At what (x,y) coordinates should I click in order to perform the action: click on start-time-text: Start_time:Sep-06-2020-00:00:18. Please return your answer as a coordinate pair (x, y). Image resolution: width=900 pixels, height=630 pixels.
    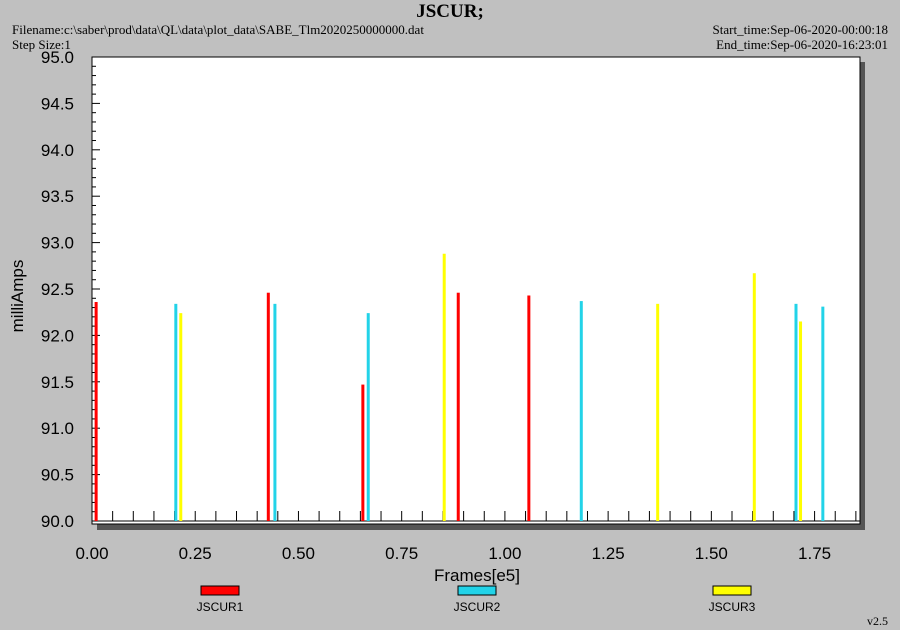
    Looking at the image, I should click on (800, 29).